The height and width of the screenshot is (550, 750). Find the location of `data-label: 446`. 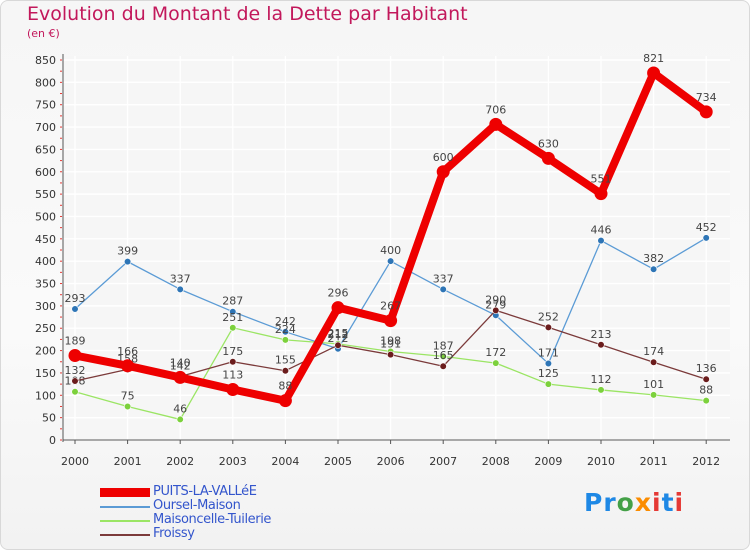

data-label: 446 is located at coordinates (601, 230).